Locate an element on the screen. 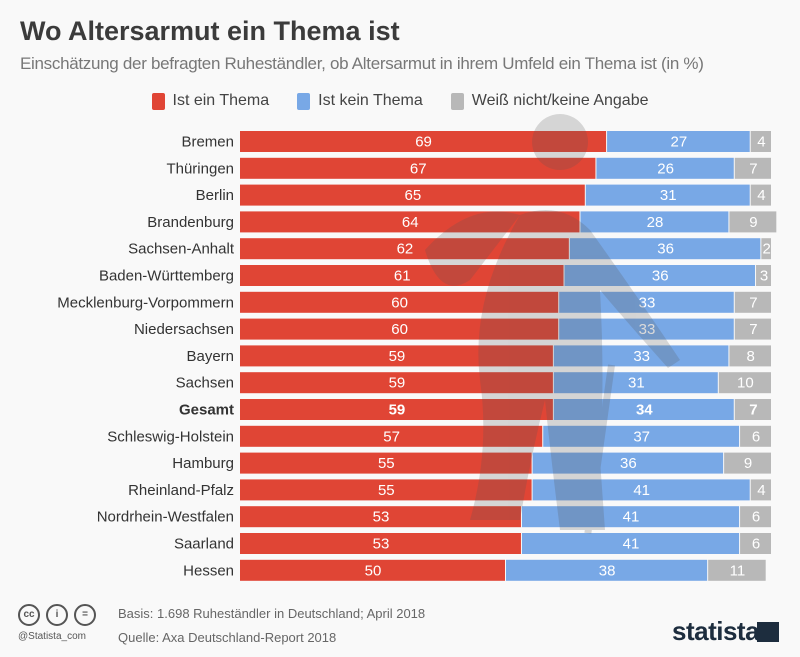  legend-item: Weiß nicht/keine Angabe is located at coordinates (549, 101).